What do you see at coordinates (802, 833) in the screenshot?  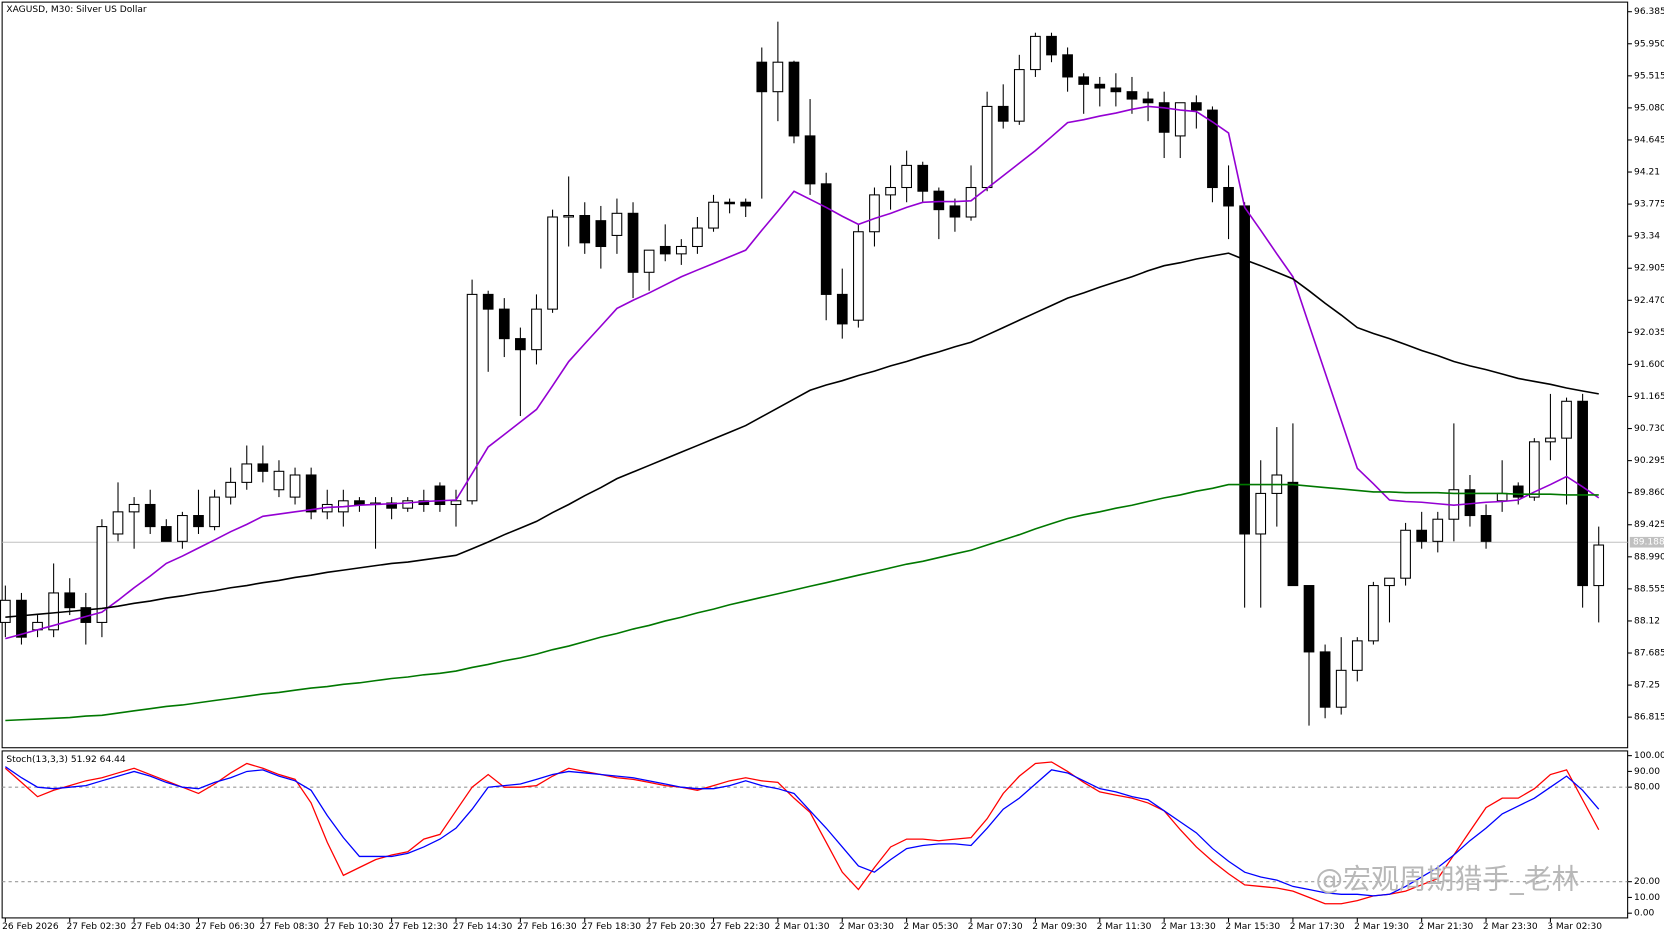 I see `indicator-line` at bounding box center [802, 833].